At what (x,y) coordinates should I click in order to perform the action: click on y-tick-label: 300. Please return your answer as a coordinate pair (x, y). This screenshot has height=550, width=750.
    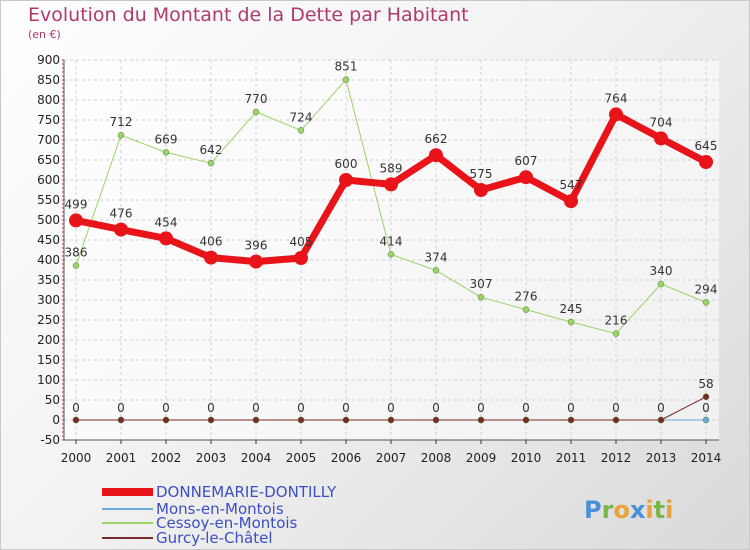
    Looking at the image, I should click on (48, 300).